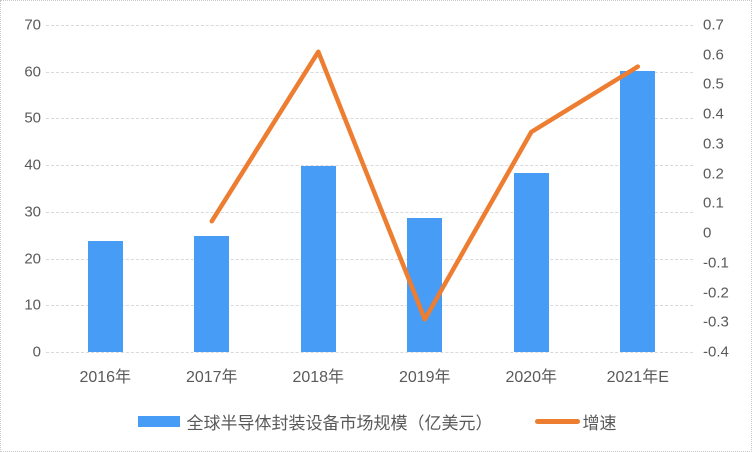  Describe the element at coordinates (713, 203) in the screenshot. I see `right-axis-tick-0.1: 0.1` at that location.